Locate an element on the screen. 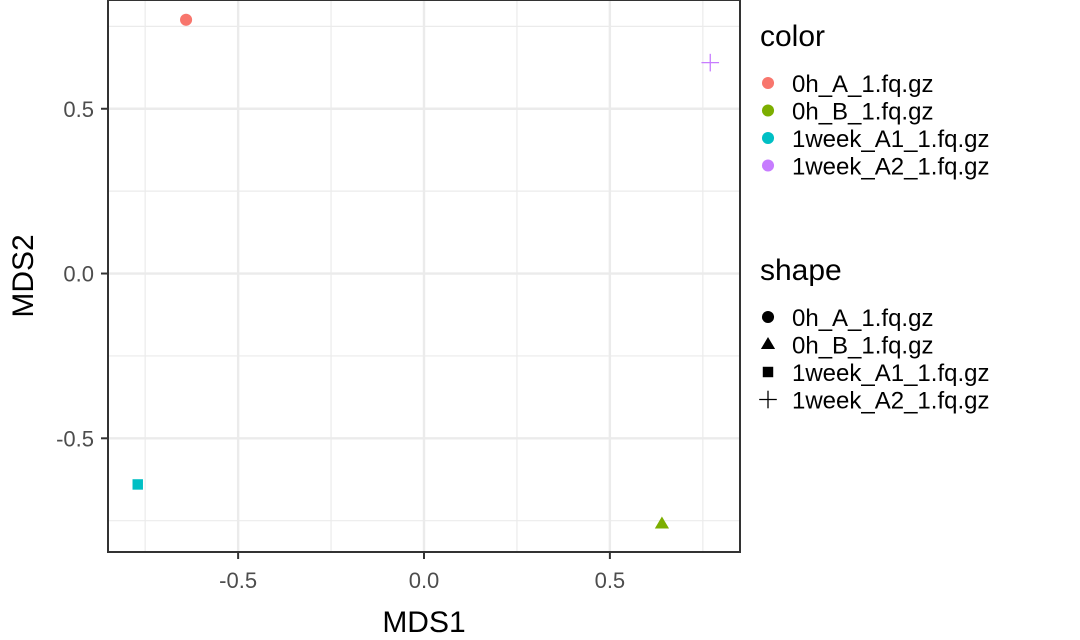  y-tick-label: 0.5 is located at coordinates (78, 109).